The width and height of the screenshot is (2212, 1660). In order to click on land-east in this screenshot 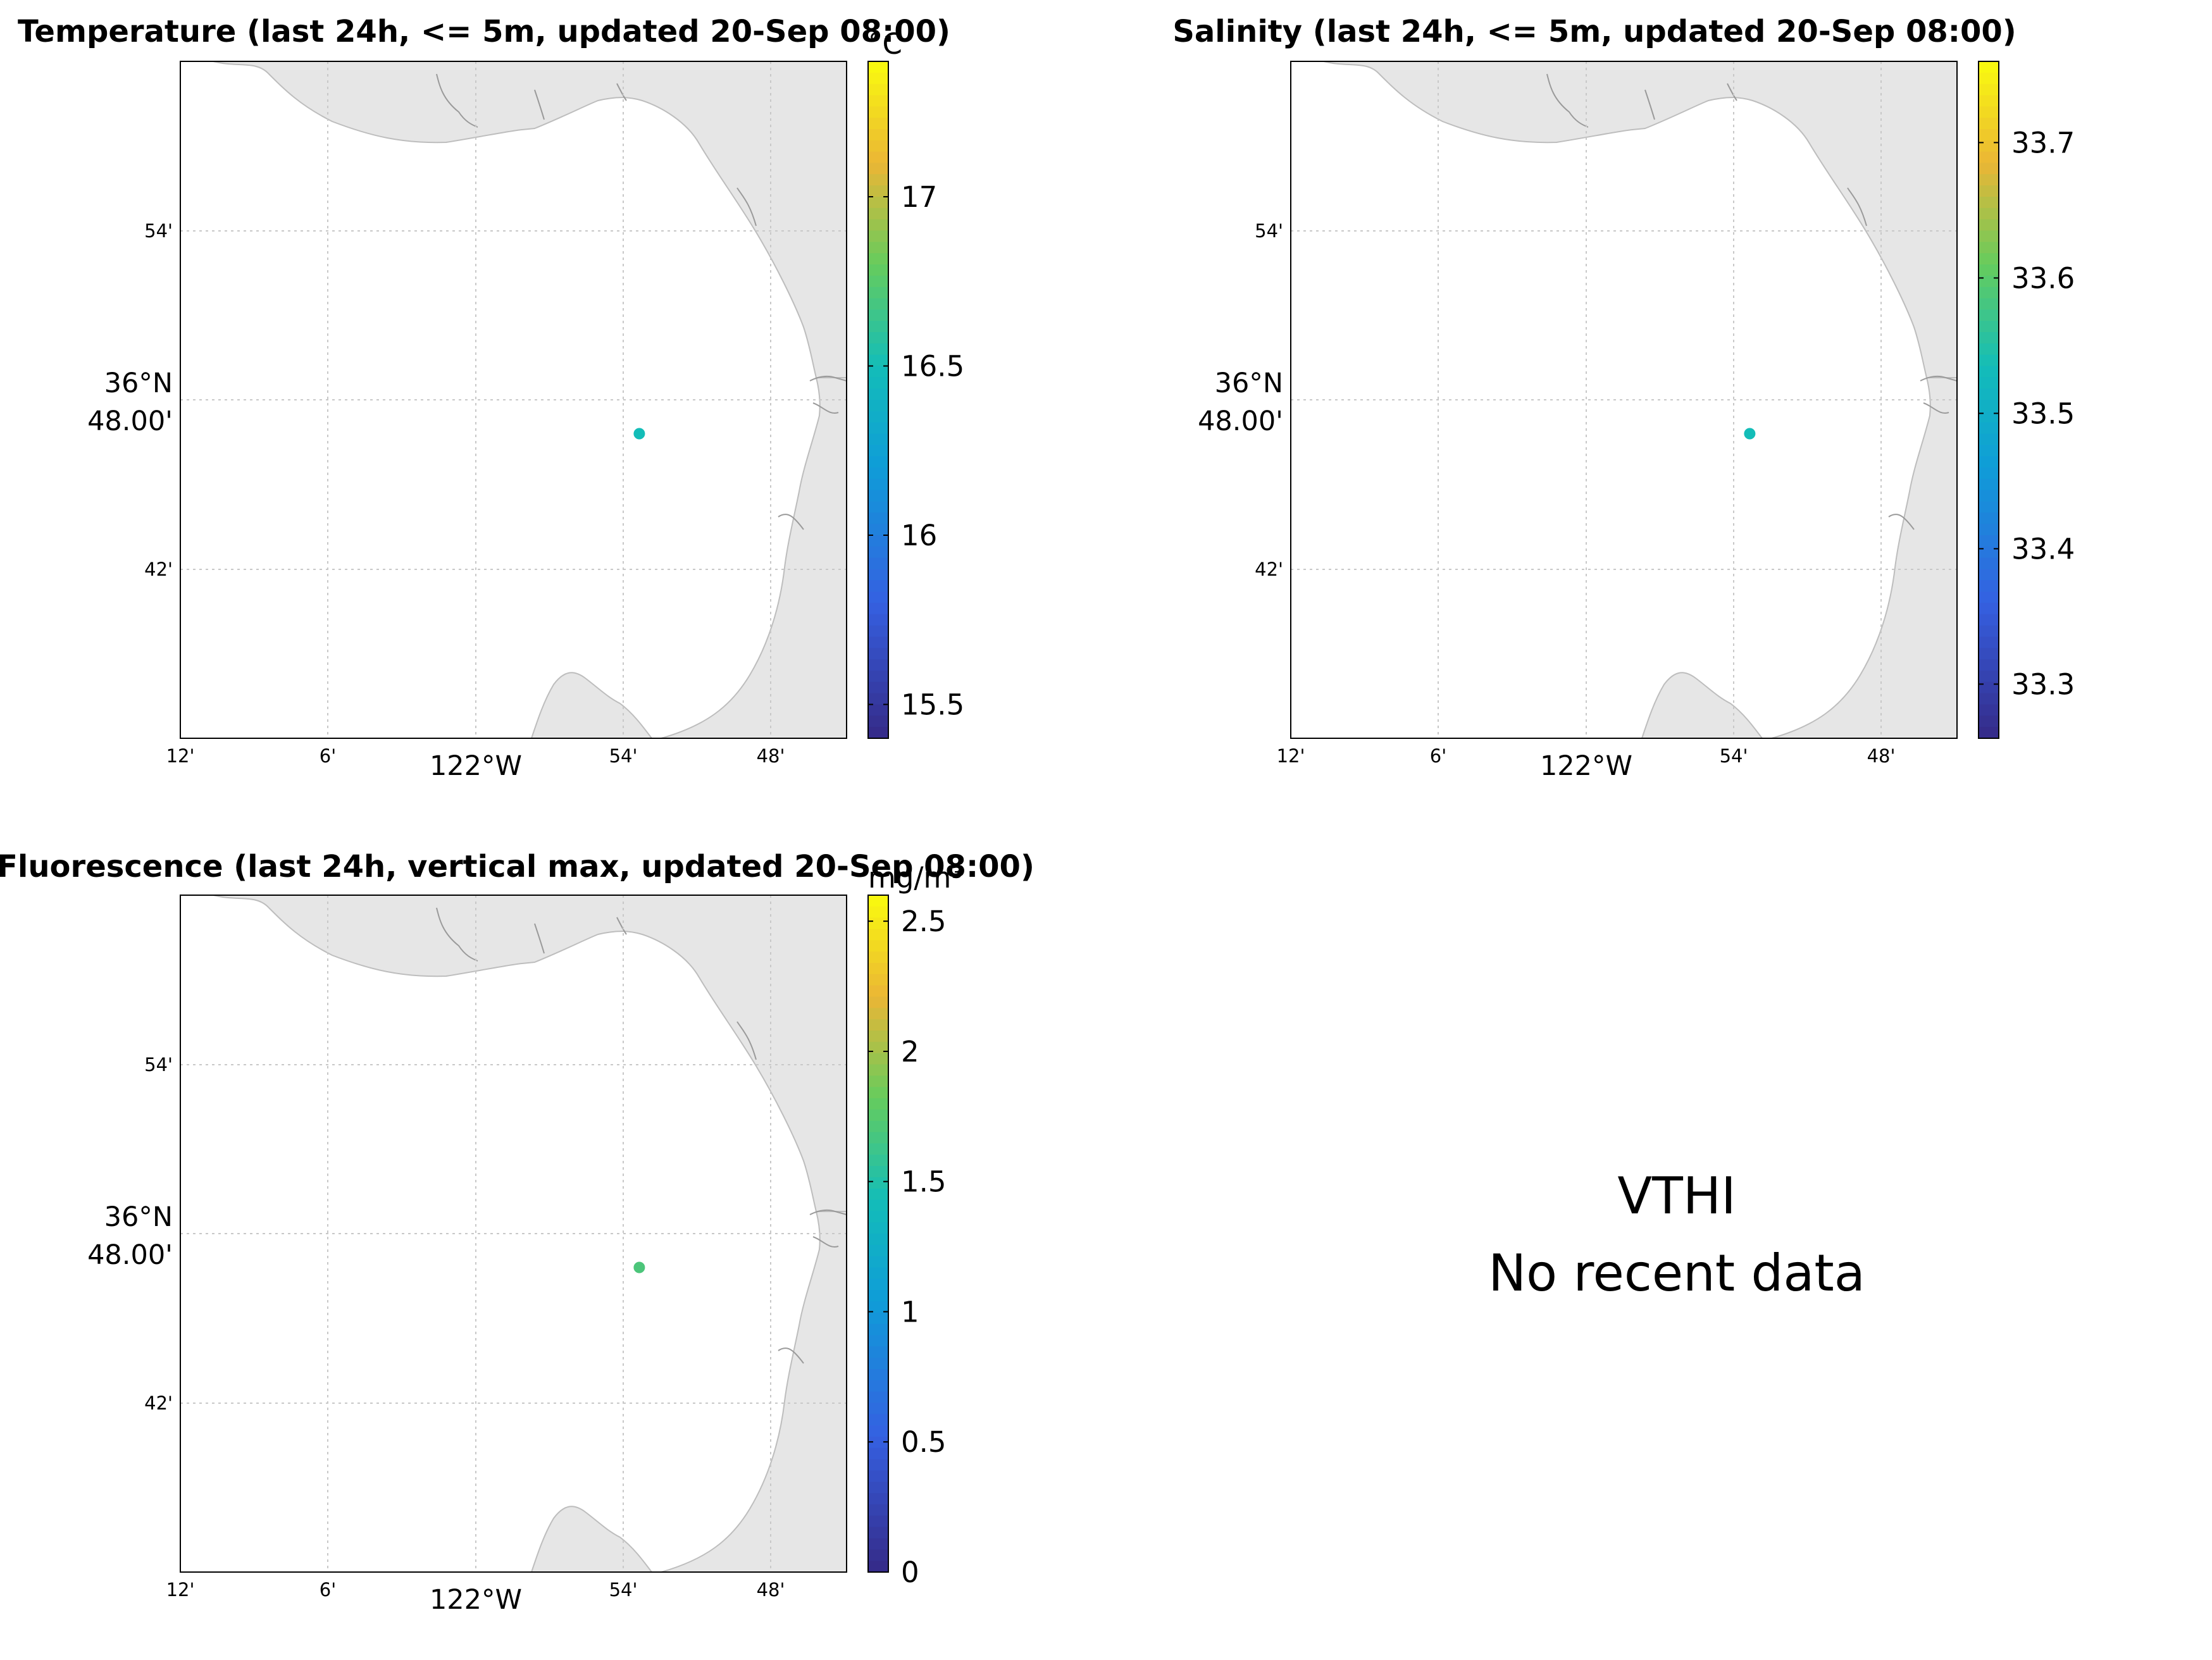, I will do `click(754, 1392)`.